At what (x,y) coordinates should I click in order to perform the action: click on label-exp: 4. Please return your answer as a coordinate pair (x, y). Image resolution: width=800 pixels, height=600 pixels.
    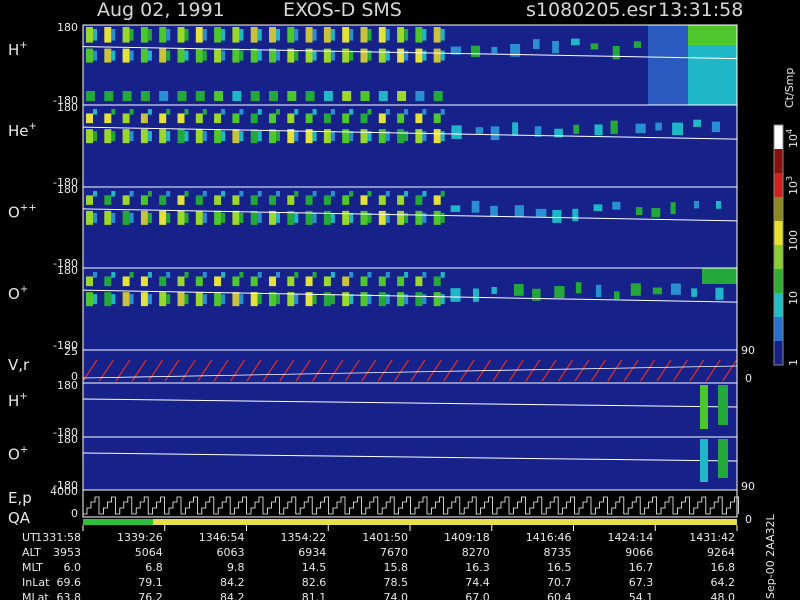
    Looking at the image, I should click on (789, 131).